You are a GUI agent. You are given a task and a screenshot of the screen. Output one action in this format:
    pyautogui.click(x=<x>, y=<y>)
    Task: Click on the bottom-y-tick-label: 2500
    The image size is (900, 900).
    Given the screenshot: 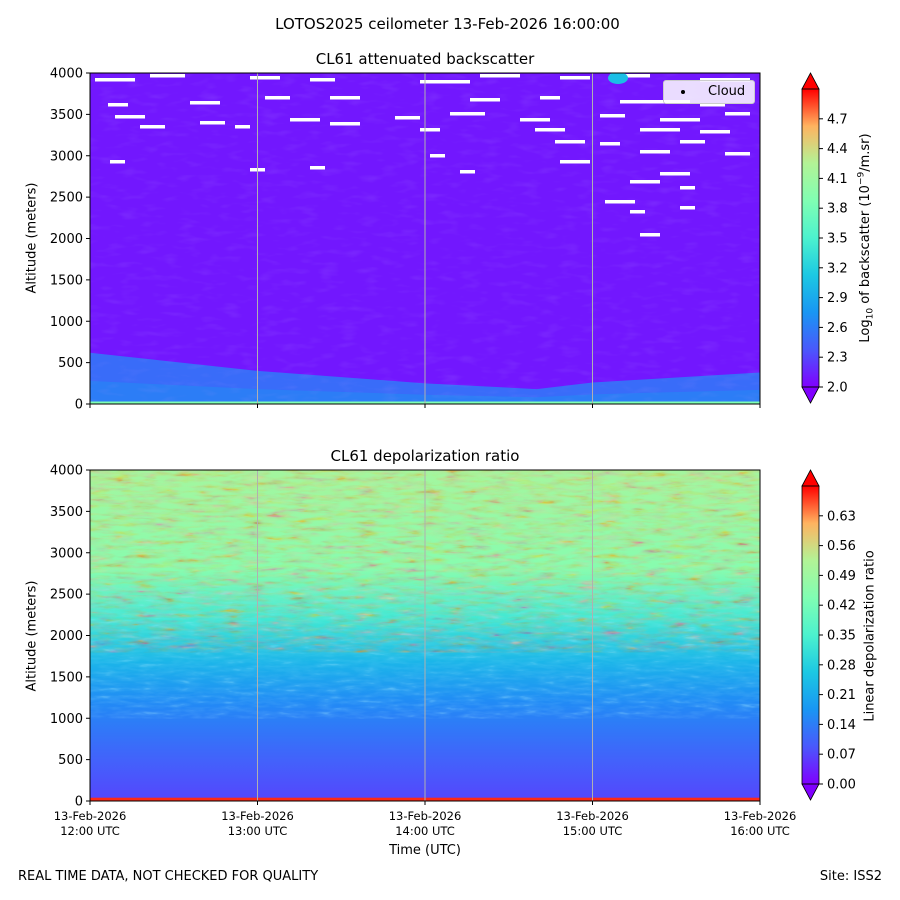 What is the action you would take?
    pyautogui.click(x=66, y=595)
    